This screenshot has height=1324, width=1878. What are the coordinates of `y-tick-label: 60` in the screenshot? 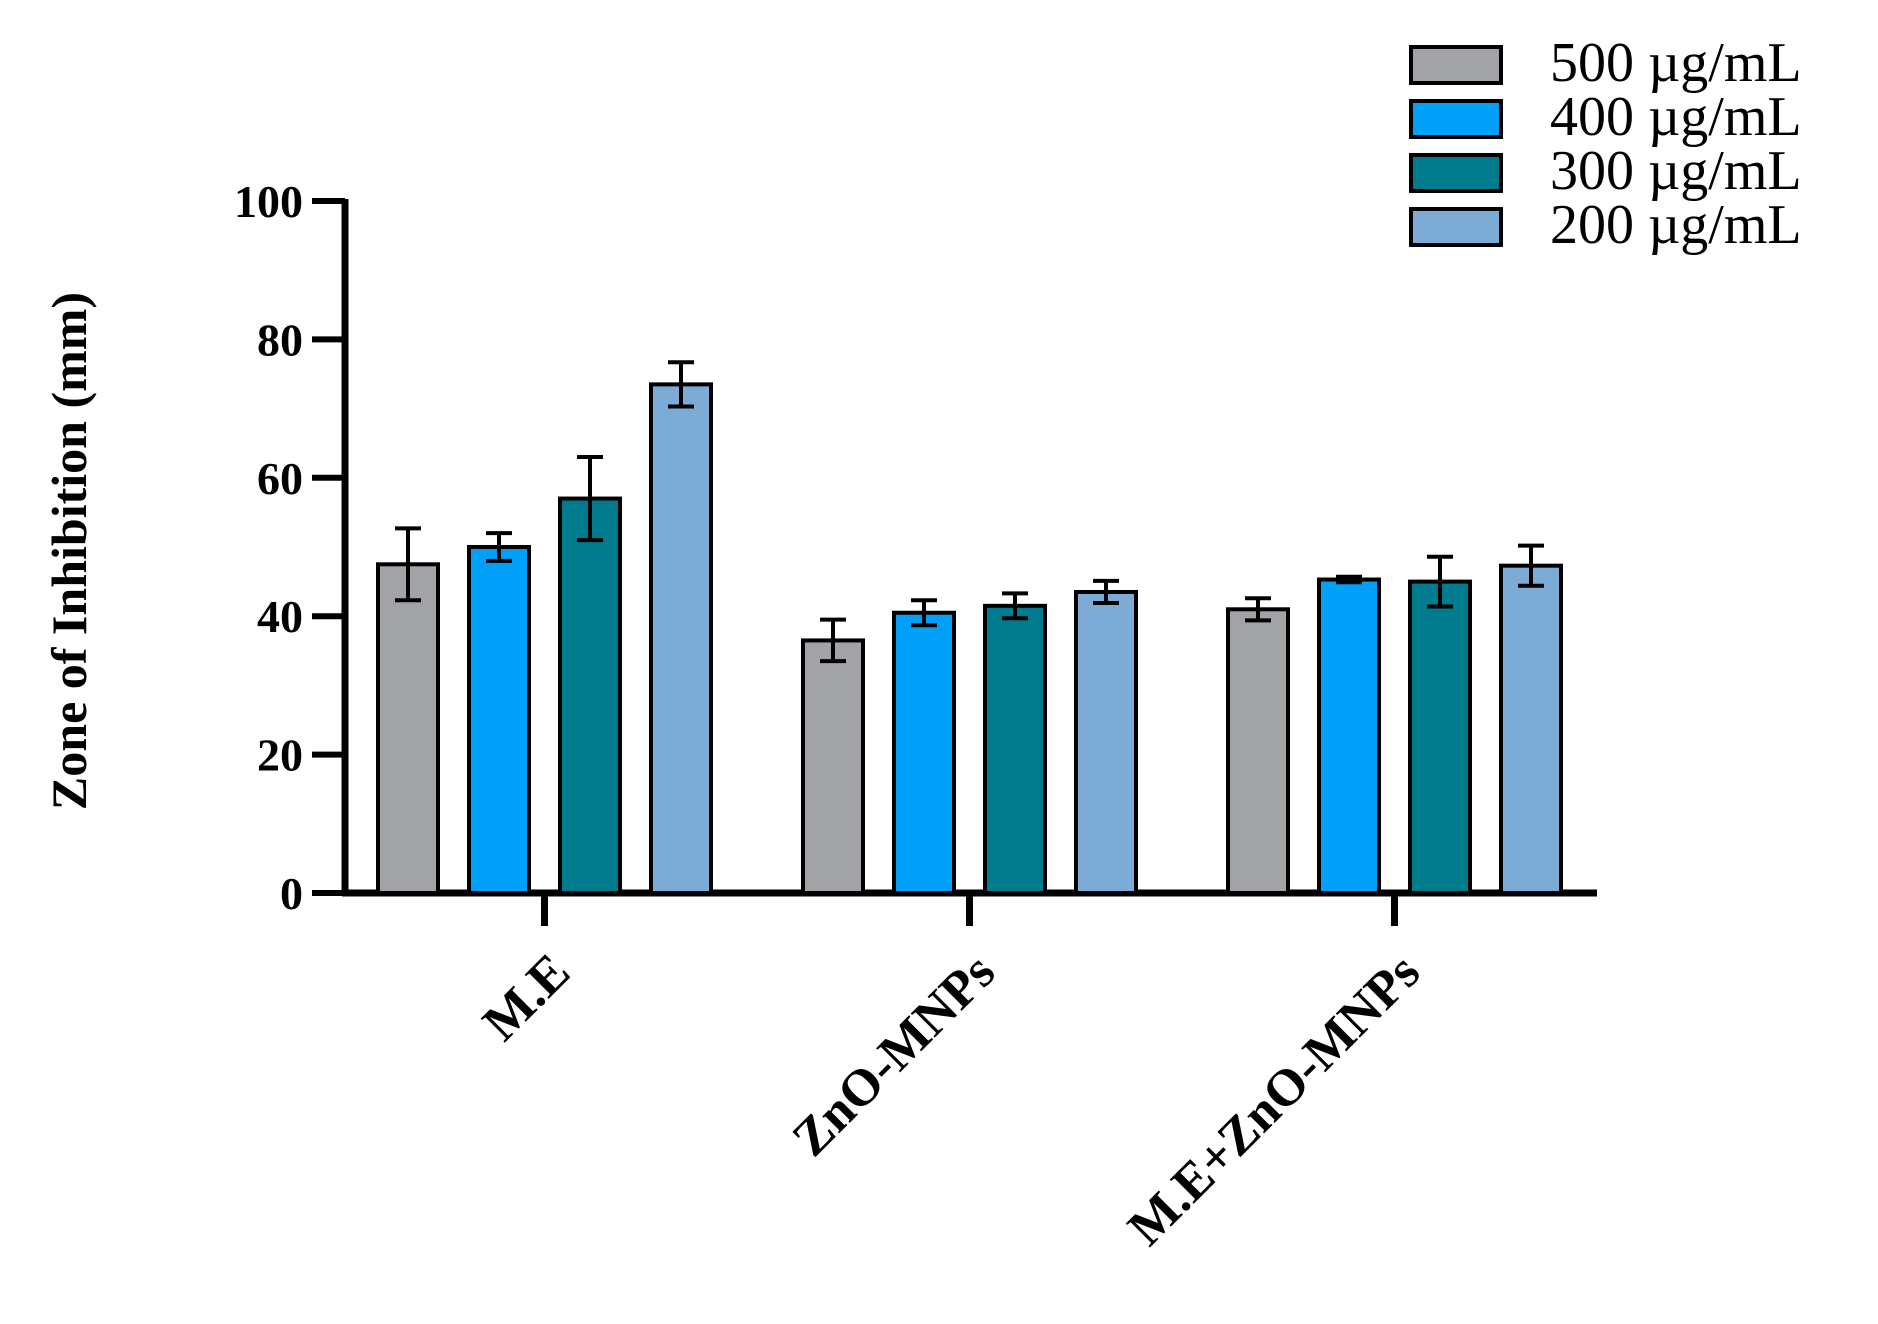 It's located at (280, 478).